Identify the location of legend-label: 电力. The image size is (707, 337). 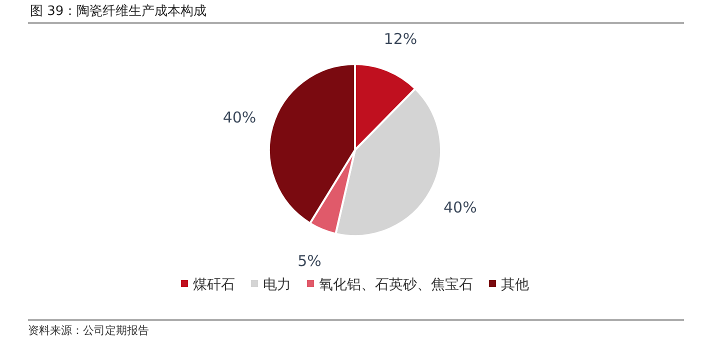
(277, 285).